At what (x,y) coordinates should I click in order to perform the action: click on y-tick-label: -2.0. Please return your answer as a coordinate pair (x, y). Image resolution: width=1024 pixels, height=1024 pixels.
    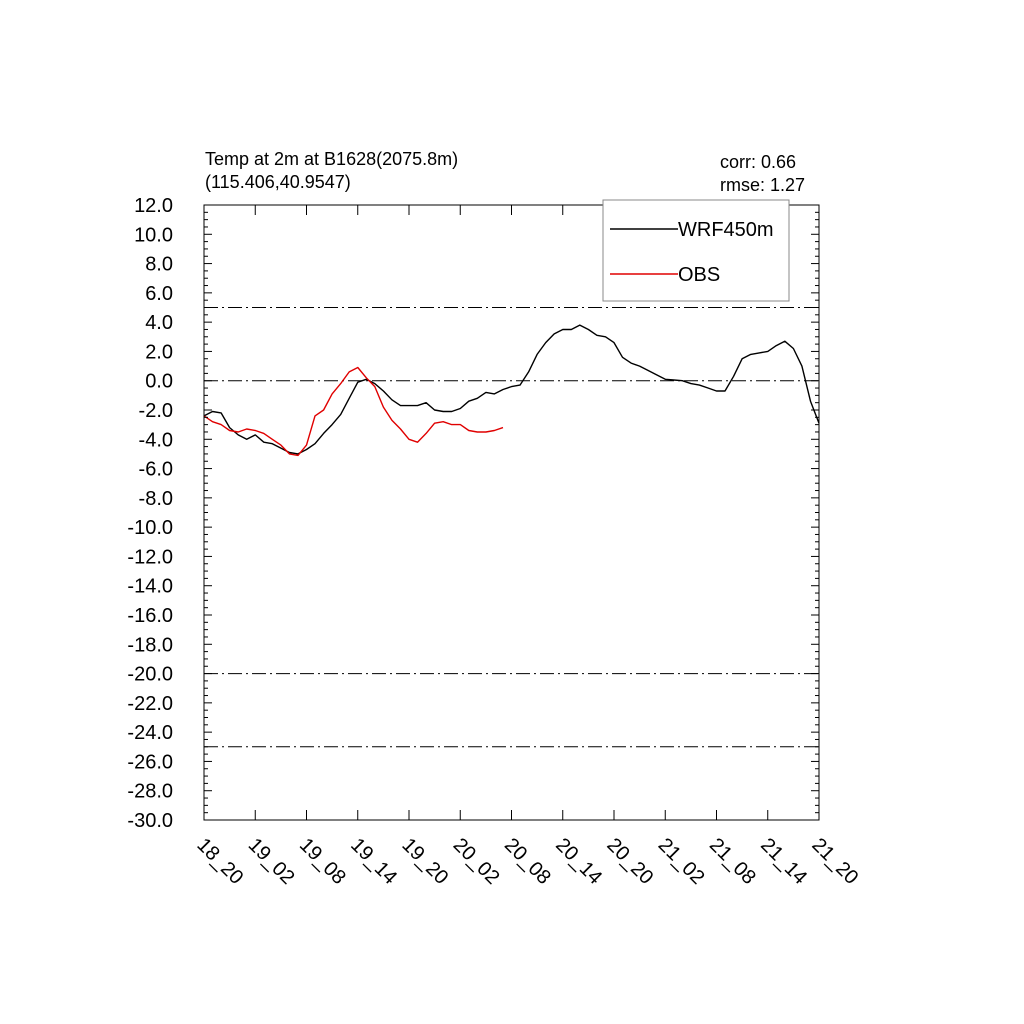
    Looking at the image, I should click on (156, 411).